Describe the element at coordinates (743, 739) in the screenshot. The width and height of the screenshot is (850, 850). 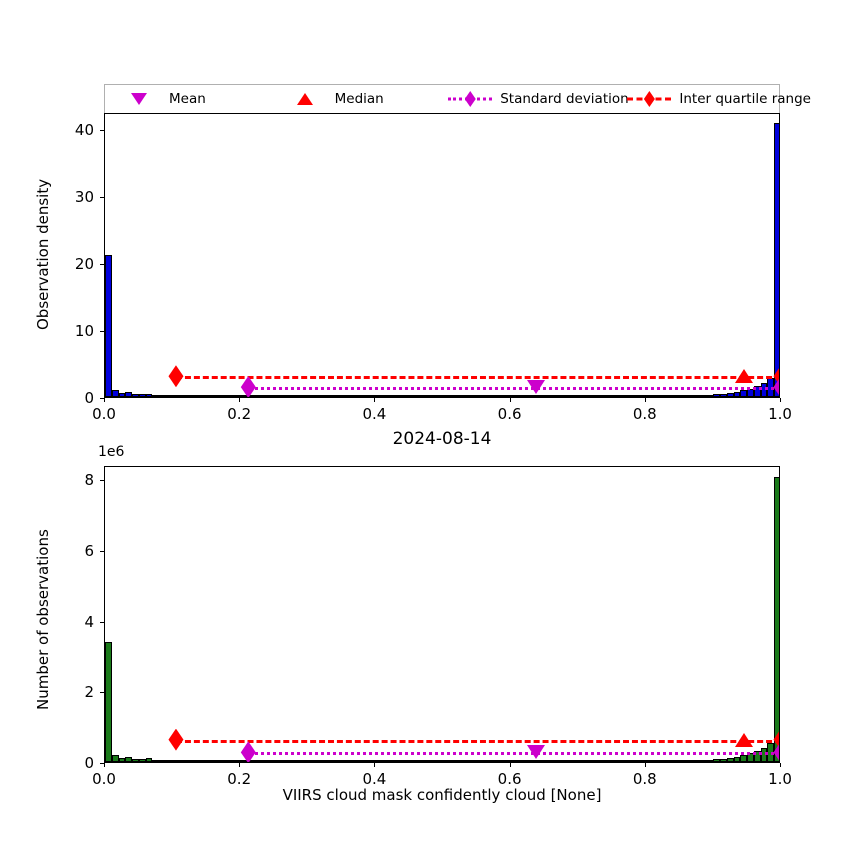
I see `median-marker` at that location.